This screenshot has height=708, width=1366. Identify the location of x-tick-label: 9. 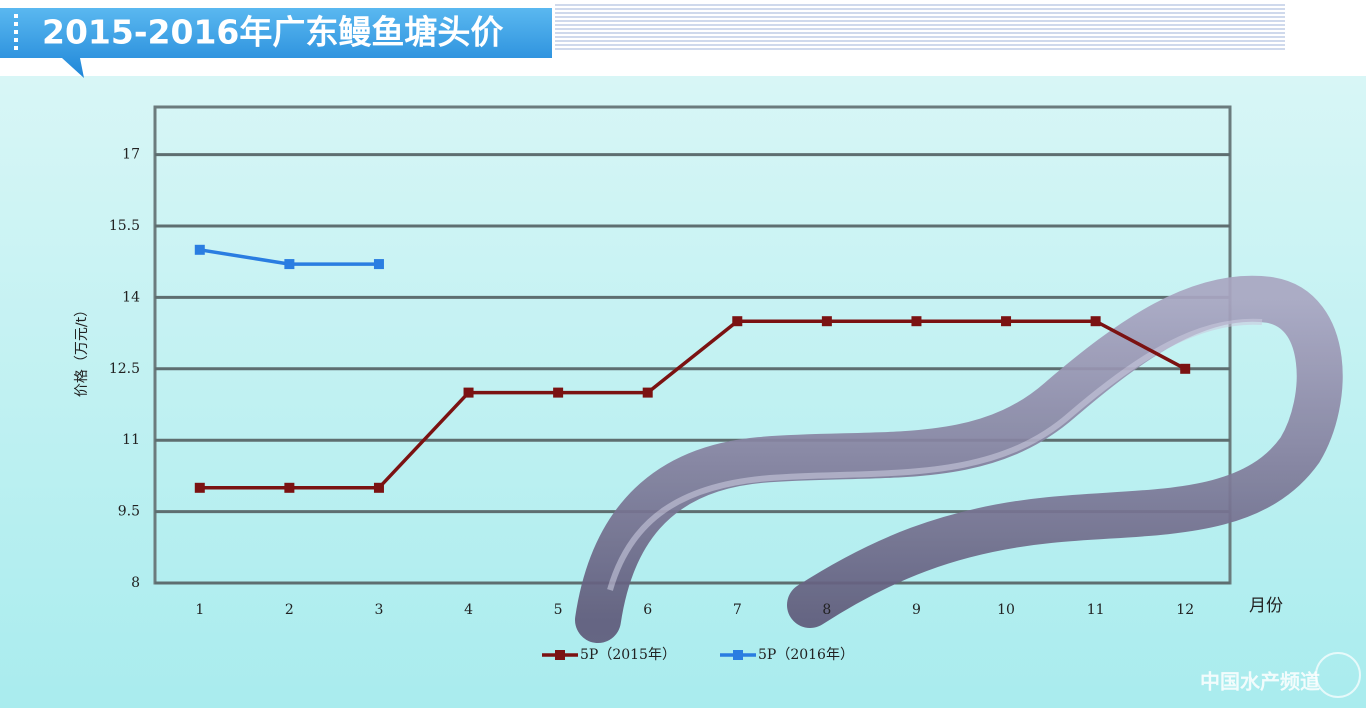
(916, 610).